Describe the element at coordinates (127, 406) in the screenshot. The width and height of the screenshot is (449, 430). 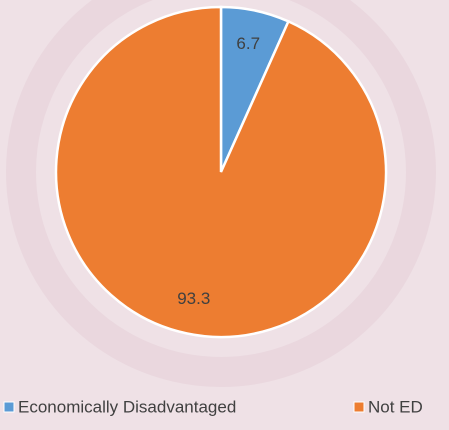
I see `legend-label: Economically Disadvantaged` at that location.